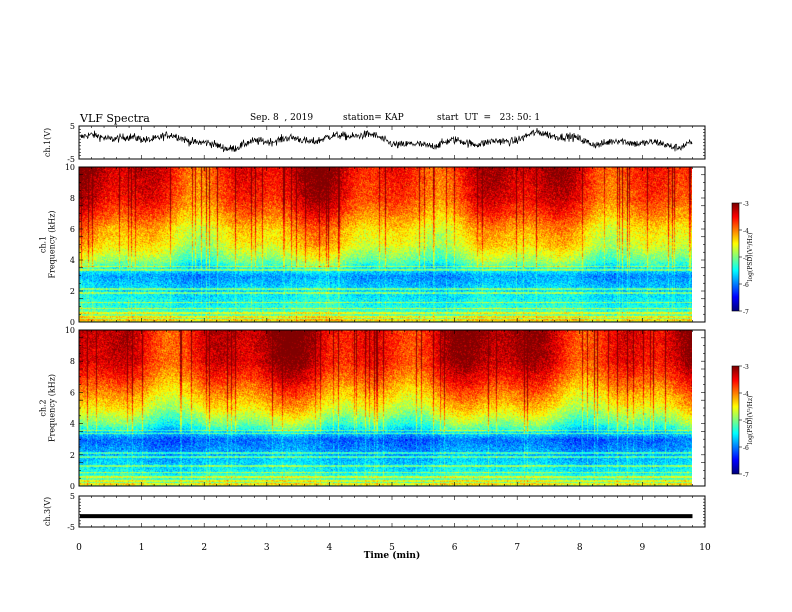 The height and width of the screenshot is (612, 792). What do you see at coordinates (746, 475) in the screenshot?
I see `ch2-spectrogram-colorbar-tick-label: -7` at bounding box center [746, 475].